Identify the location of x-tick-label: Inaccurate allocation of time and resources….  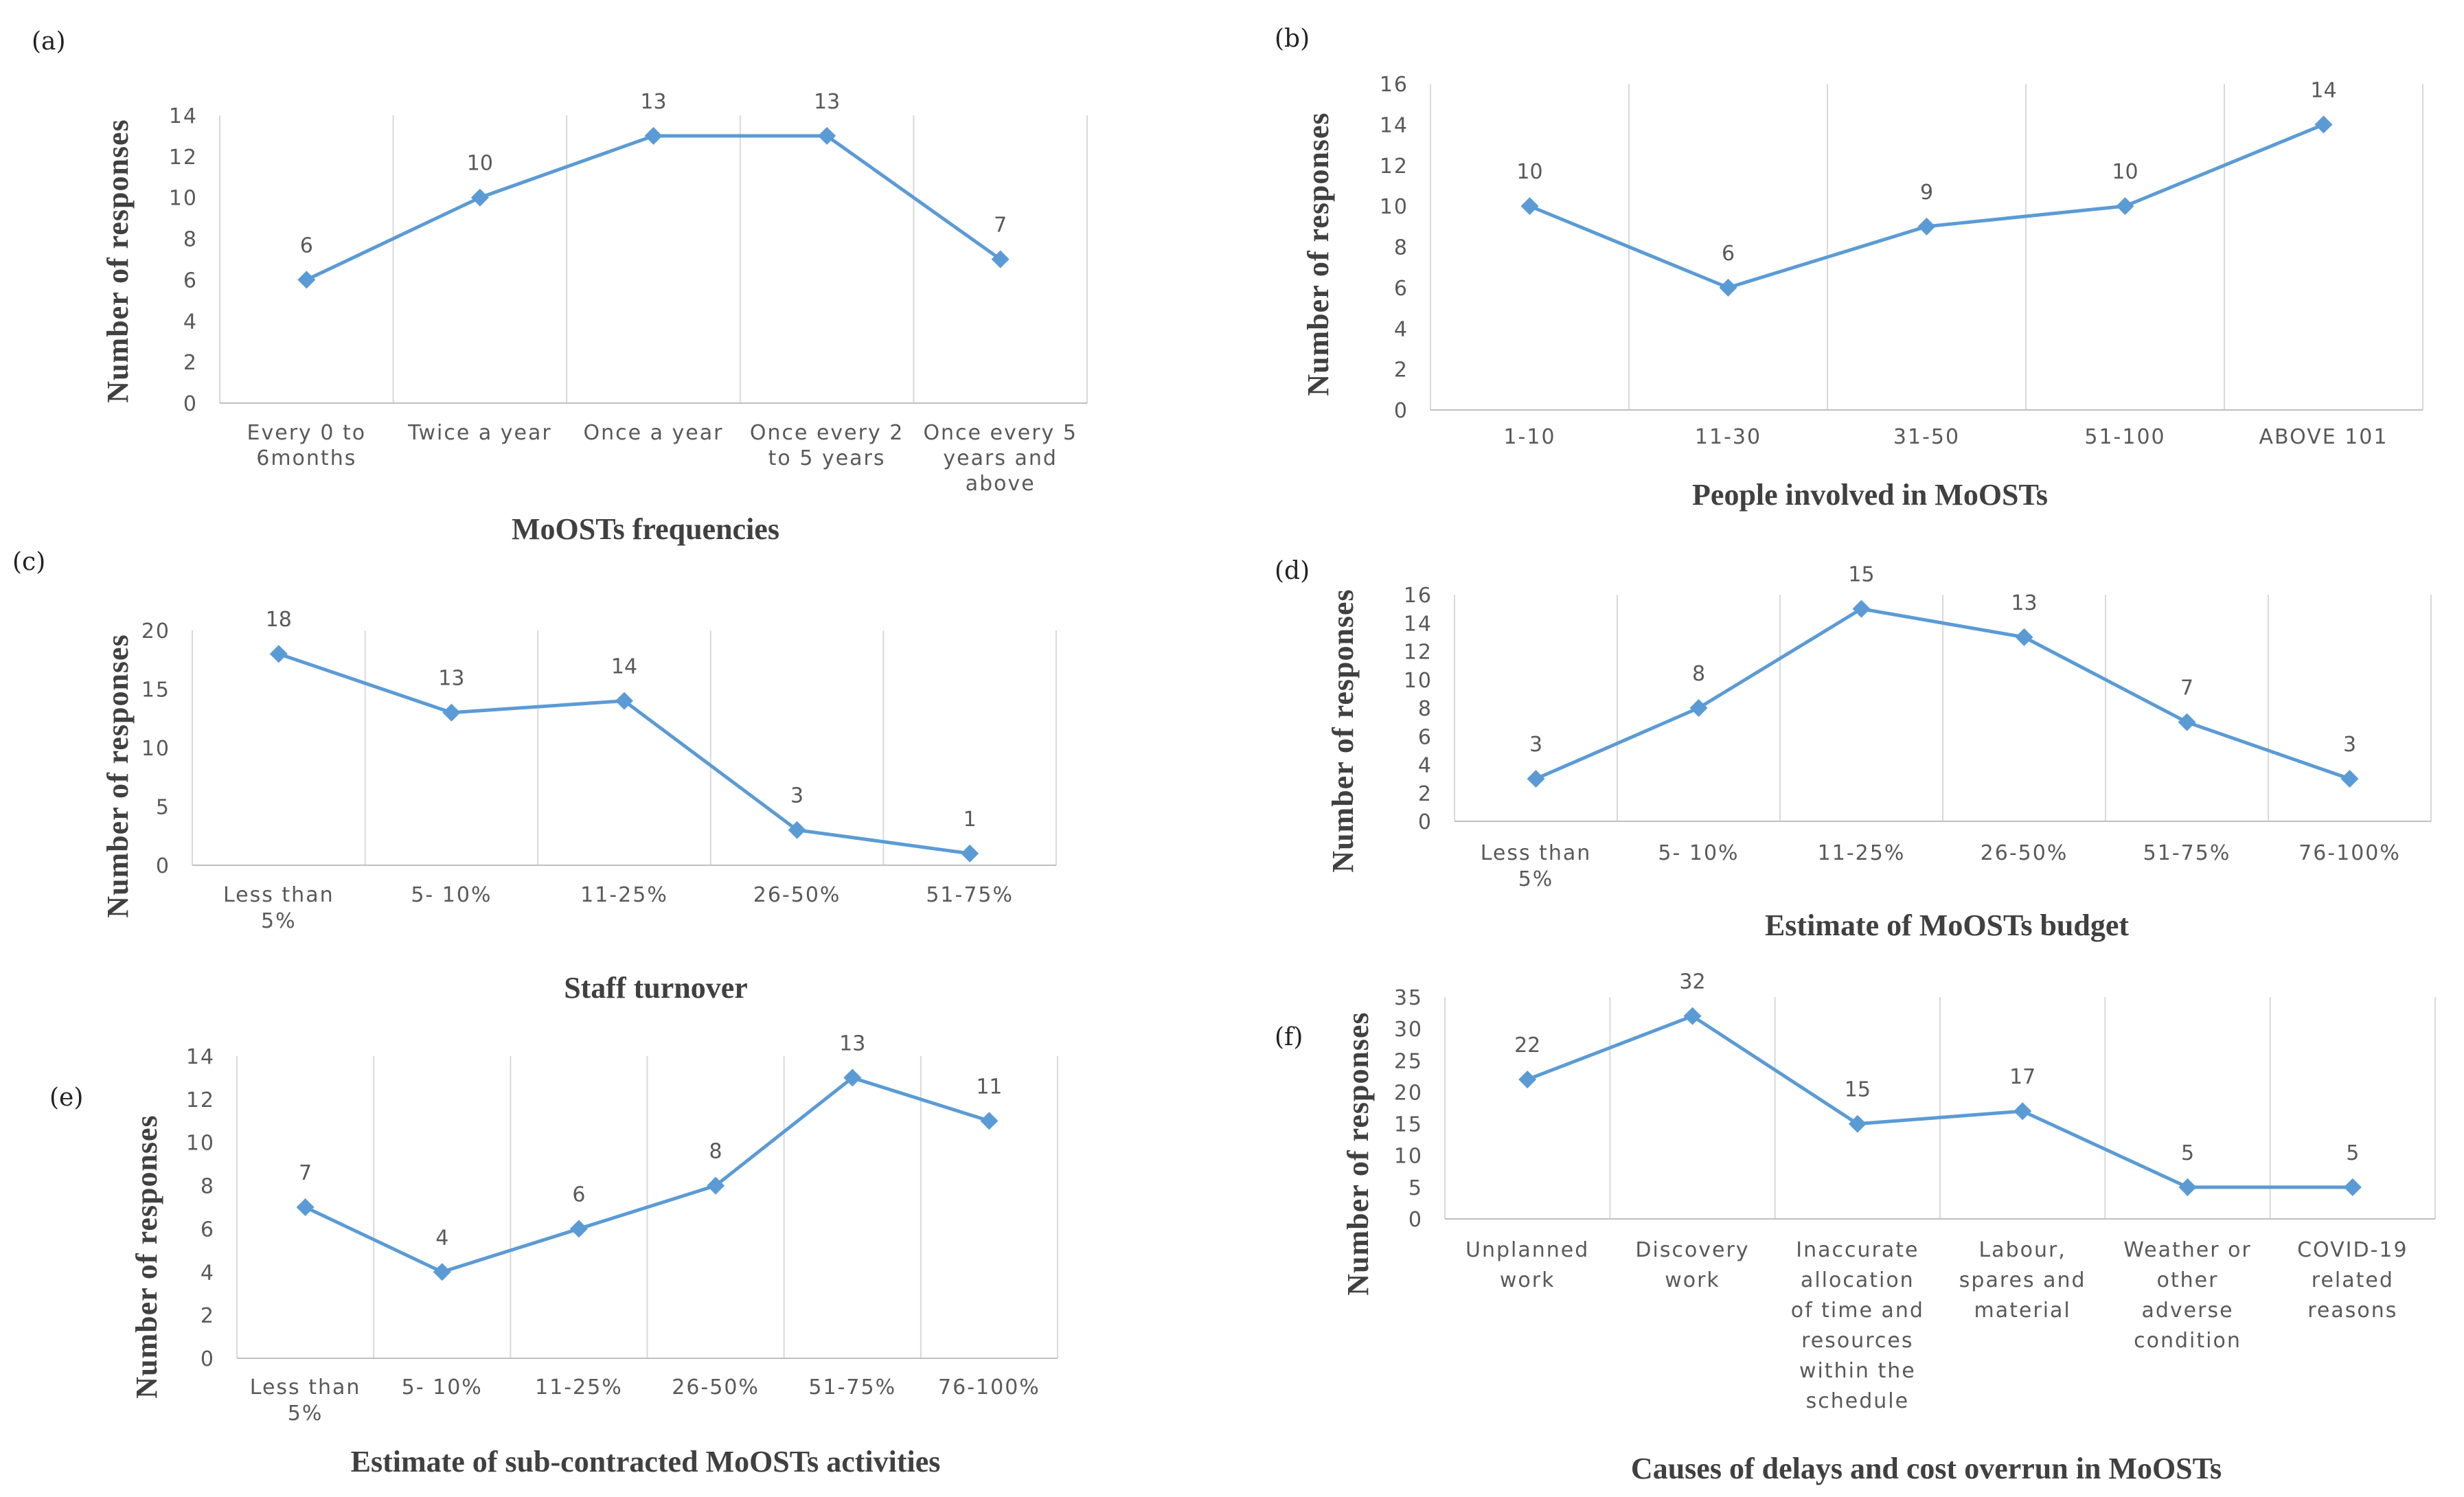
(1857, 1325).